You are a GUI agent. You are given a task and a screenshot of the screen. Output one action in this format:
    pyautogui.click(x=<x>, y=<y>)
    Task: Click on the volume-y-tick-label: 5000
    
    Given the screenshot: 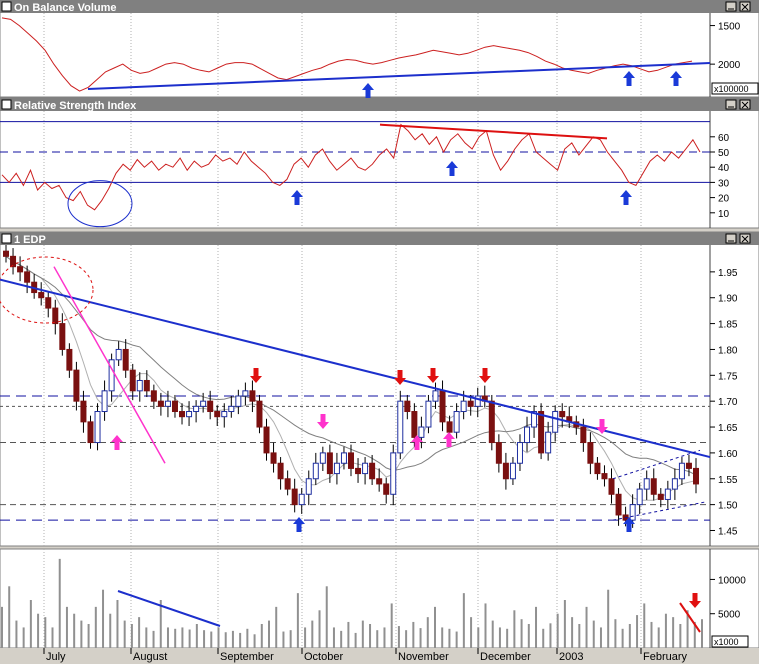 What is the action you would take?
    pyautogui.click(x=729, y=615)
    